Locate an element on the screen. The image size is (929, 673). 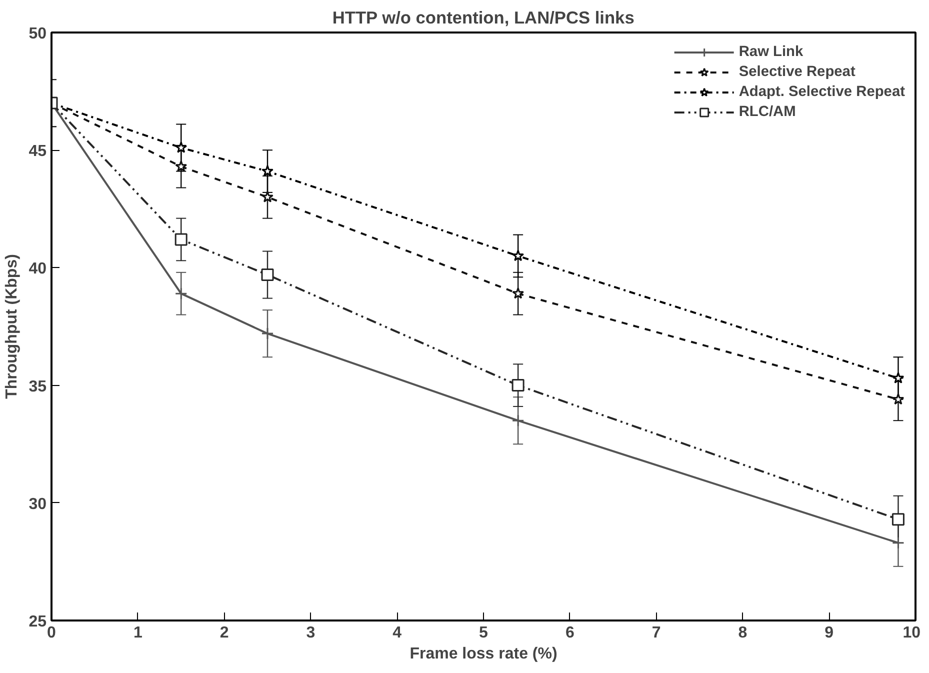
x-tick-label: 6 is located at coordinates (569, 633).